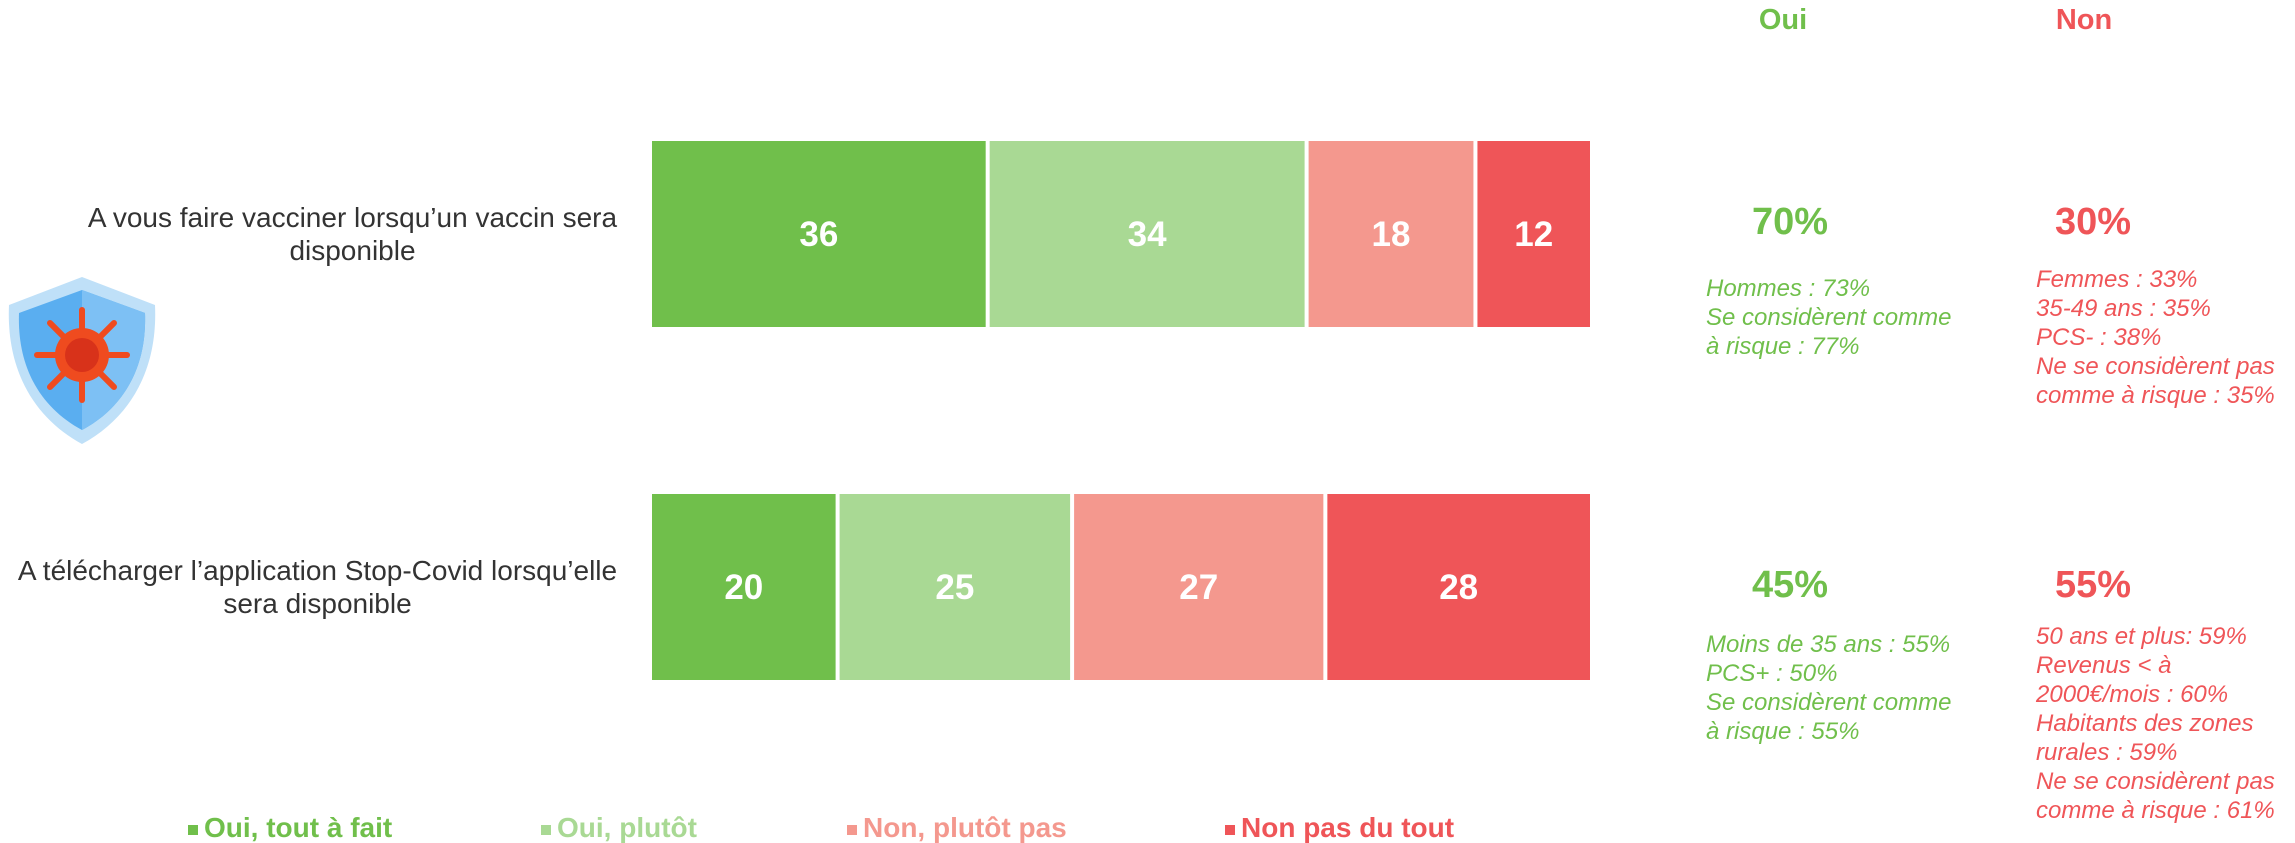 The height and width of the screenshot is (843, 2295). I want to click on non-percent: 55%, so click(2093, 585).